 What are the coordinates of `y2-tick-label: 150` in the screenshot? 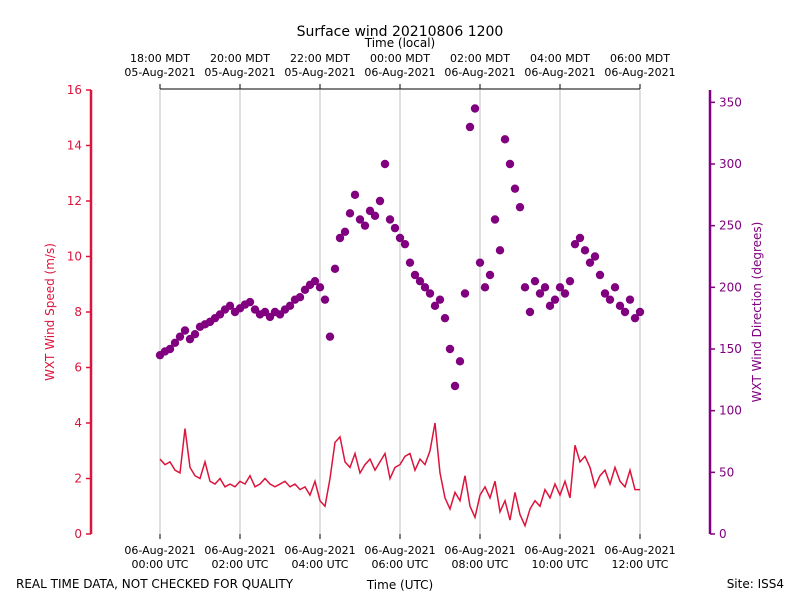 It's located at (730, 349).